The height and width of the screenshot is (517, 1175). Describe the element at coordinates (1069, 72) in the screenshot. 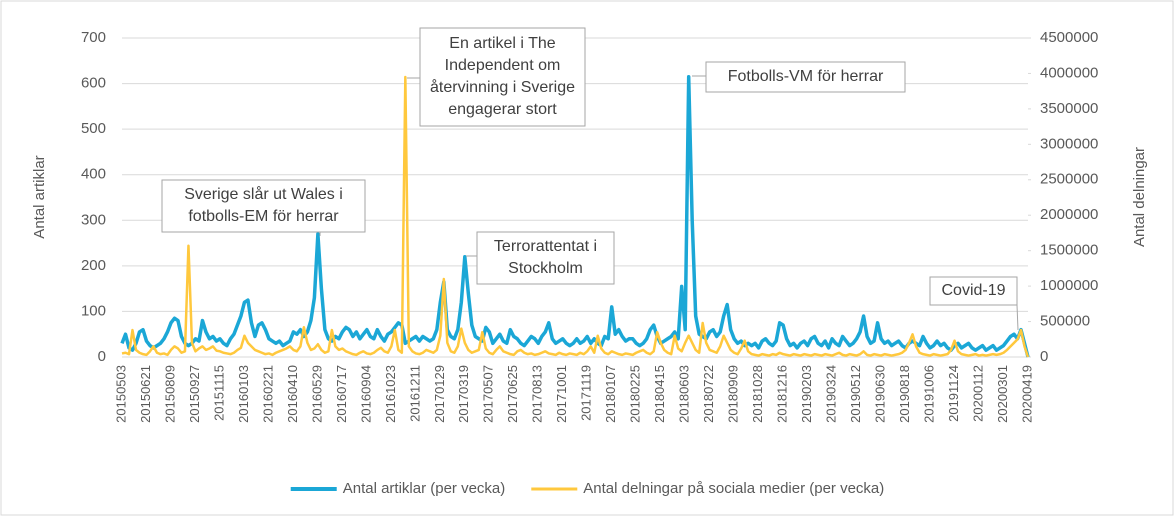

I see `y2-tick-label: 4000000` at that location.